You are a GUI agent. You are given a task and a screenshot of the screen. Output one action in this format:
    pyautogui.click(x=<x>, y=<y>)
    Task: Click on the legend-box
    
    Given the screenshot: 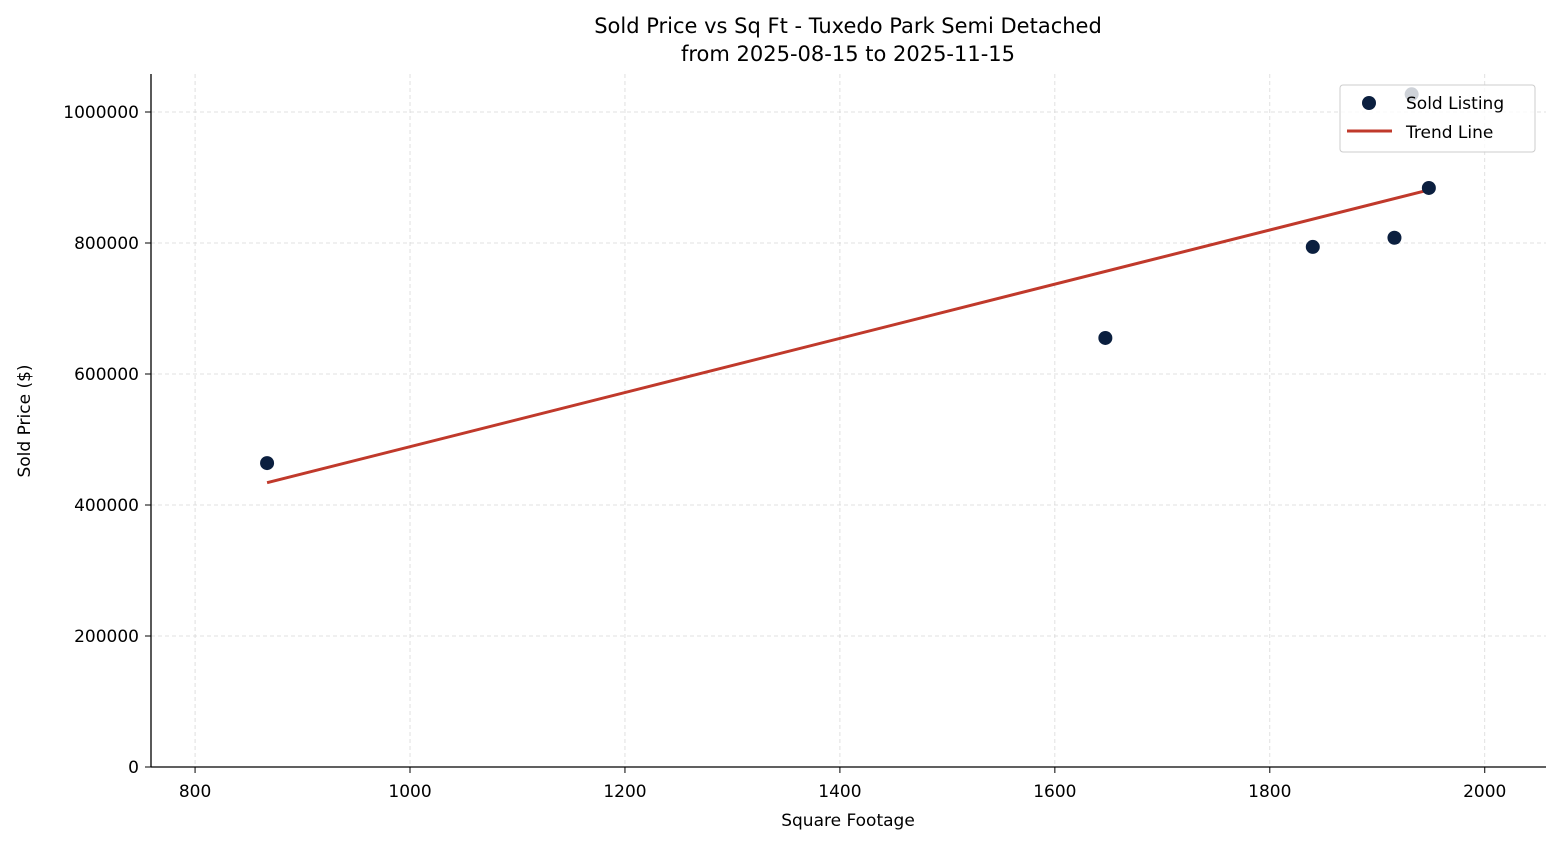 What is the action you would take?
    pyautogui.click(x=1437, y=118)
    